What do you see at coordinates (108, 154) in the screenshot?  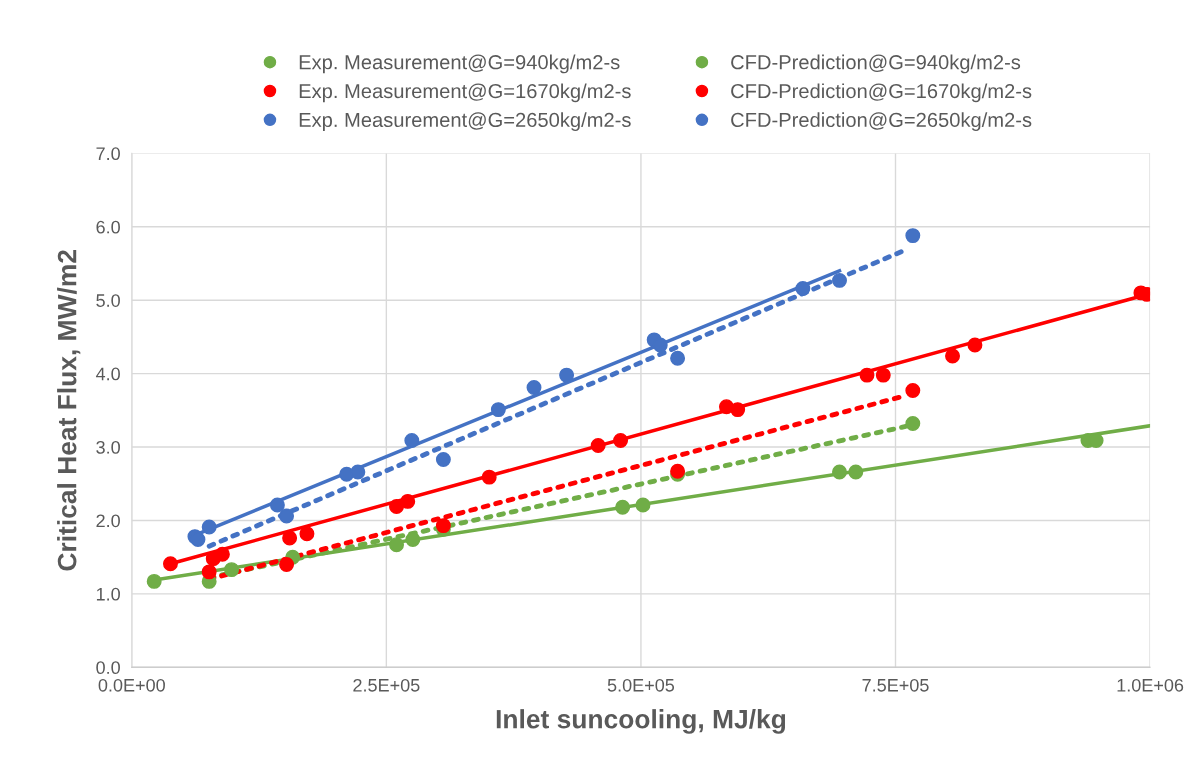 I see `y-tick-label: 7.0` at bounding box center [108, 154].